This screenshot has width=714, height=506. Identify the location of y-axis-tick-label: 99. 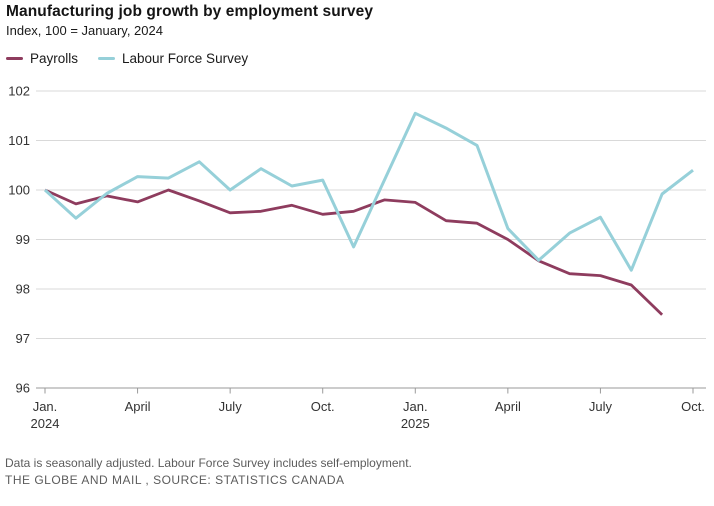
(23, 239).